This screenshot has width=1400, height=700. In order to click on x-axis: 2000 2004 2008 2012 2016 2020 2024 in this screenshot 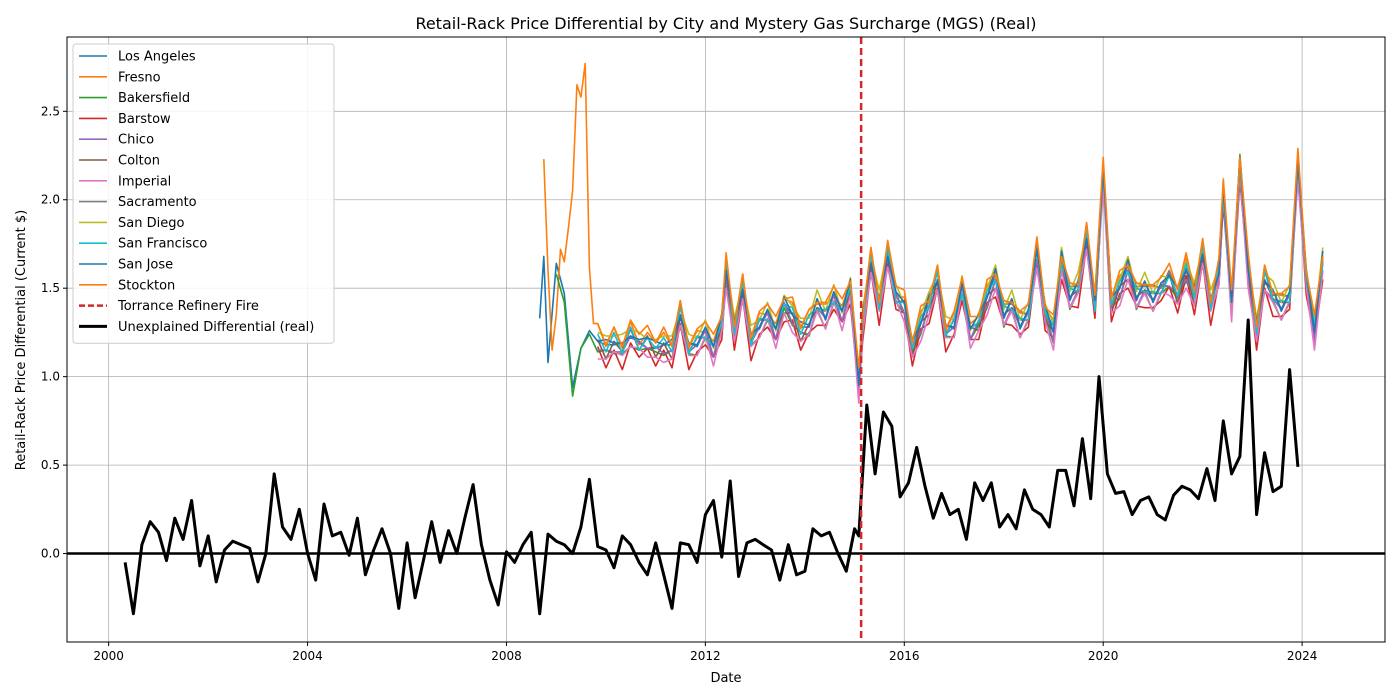, I will do `click(705, 652)`.